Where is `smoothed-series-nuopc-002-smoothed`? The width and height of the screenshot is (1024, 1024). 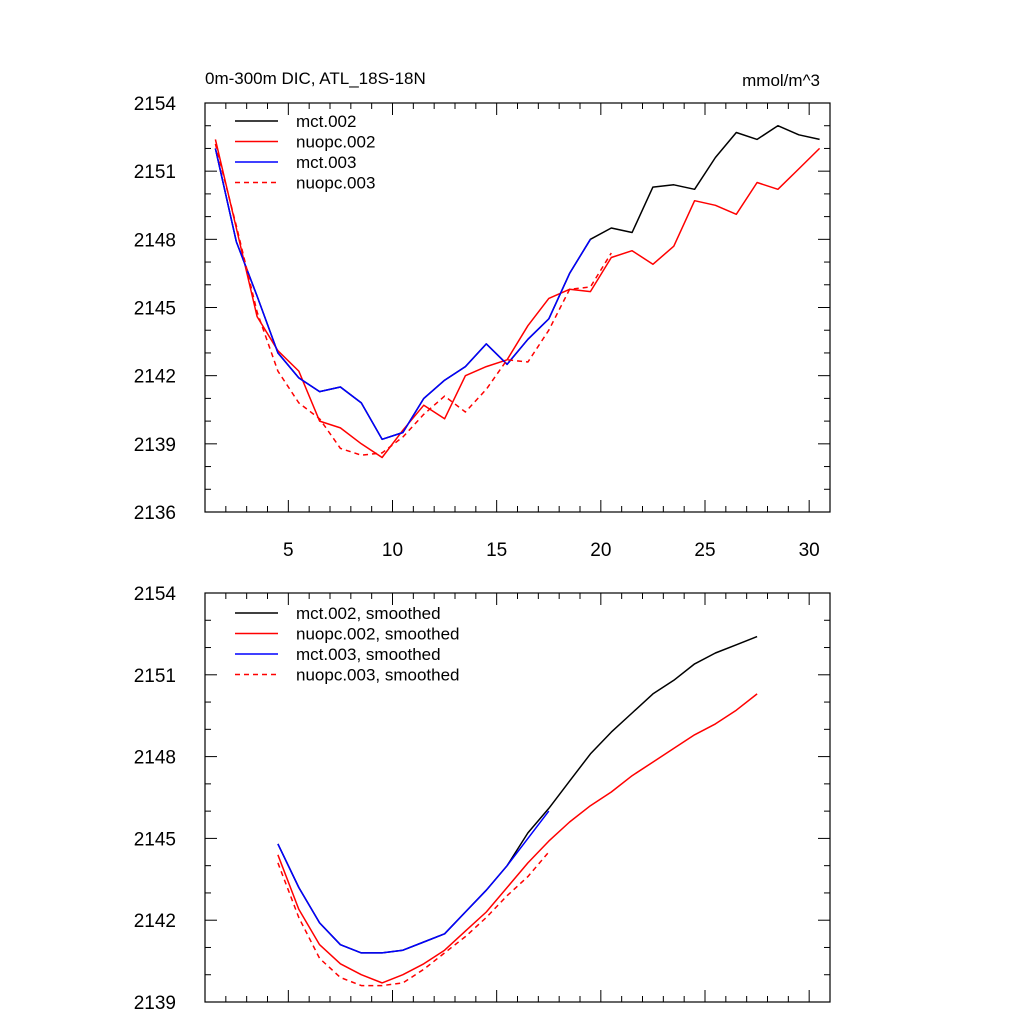
smoothed-series-nuopc-002-smoothed is located at coordinates (517, 838).